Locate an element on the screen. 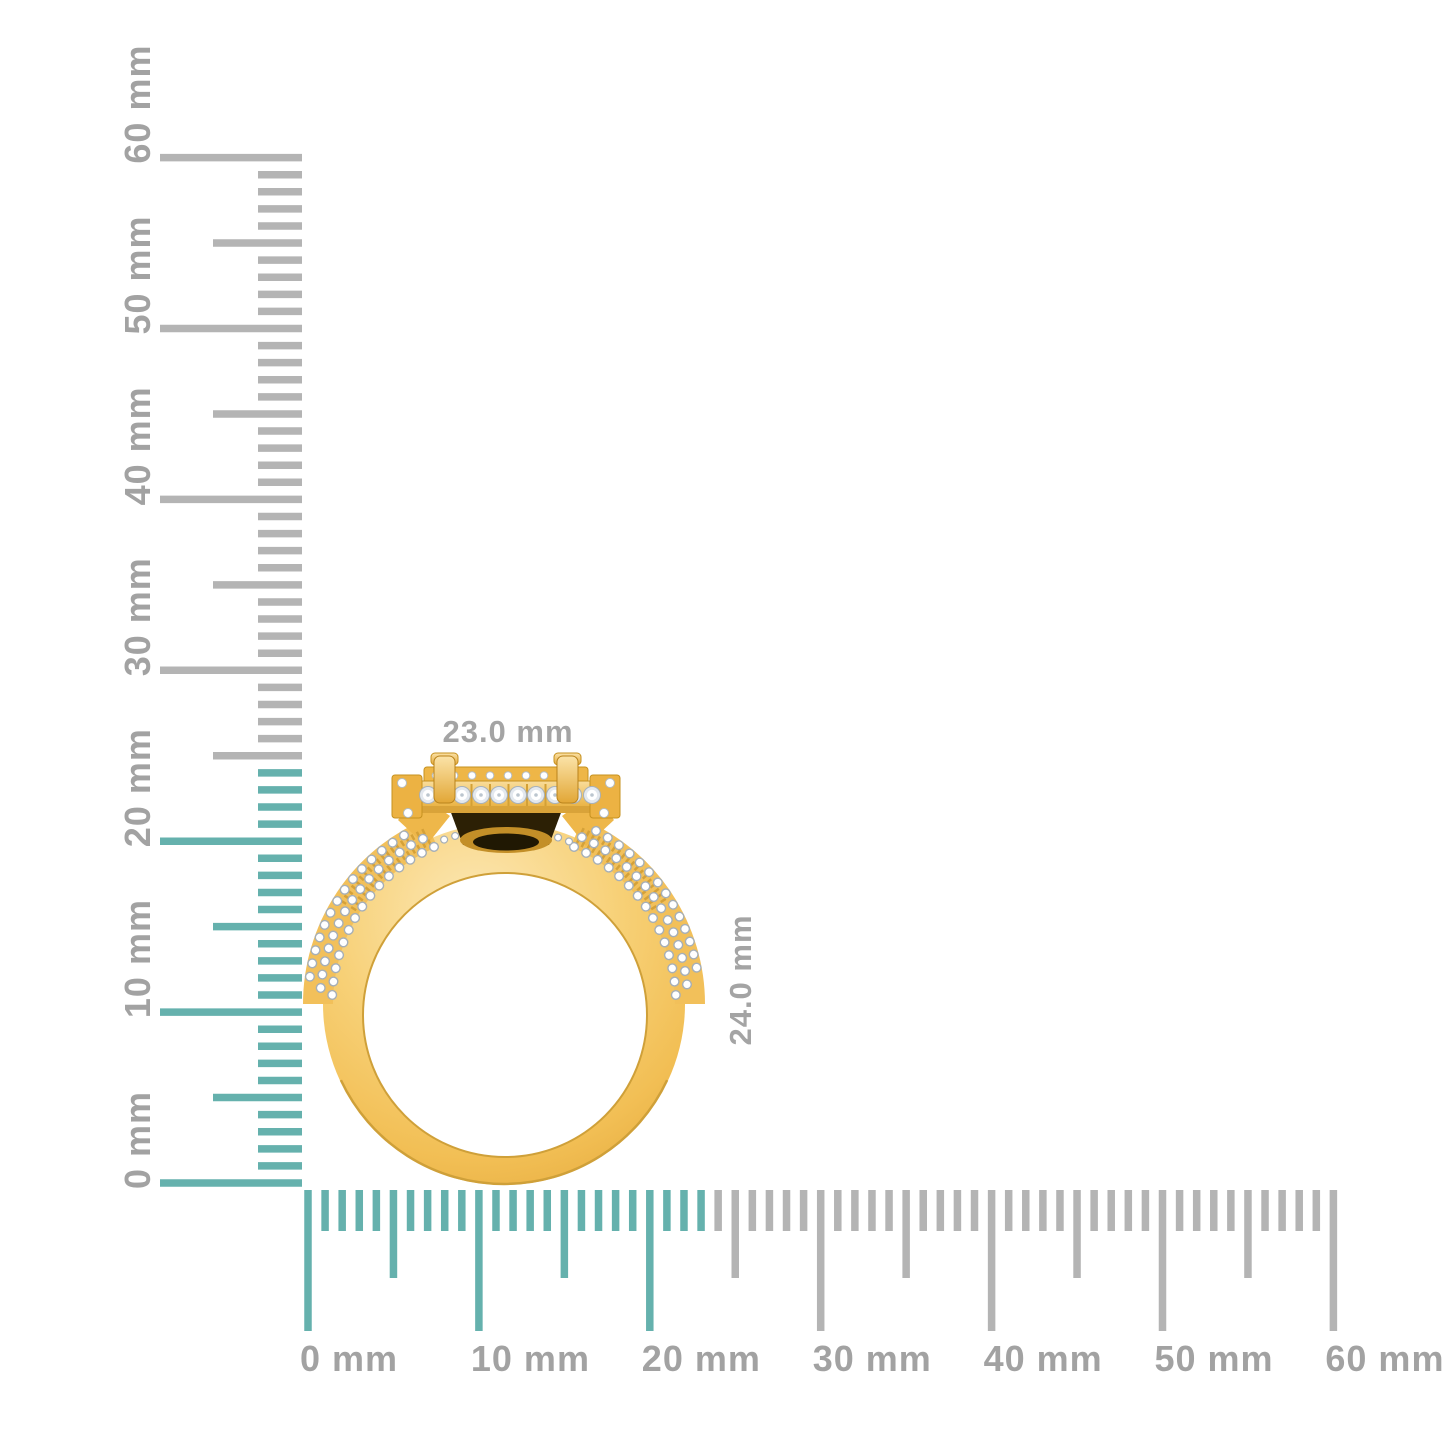  v-ruler-label: 60 mm is located at coordinates (137, 104).